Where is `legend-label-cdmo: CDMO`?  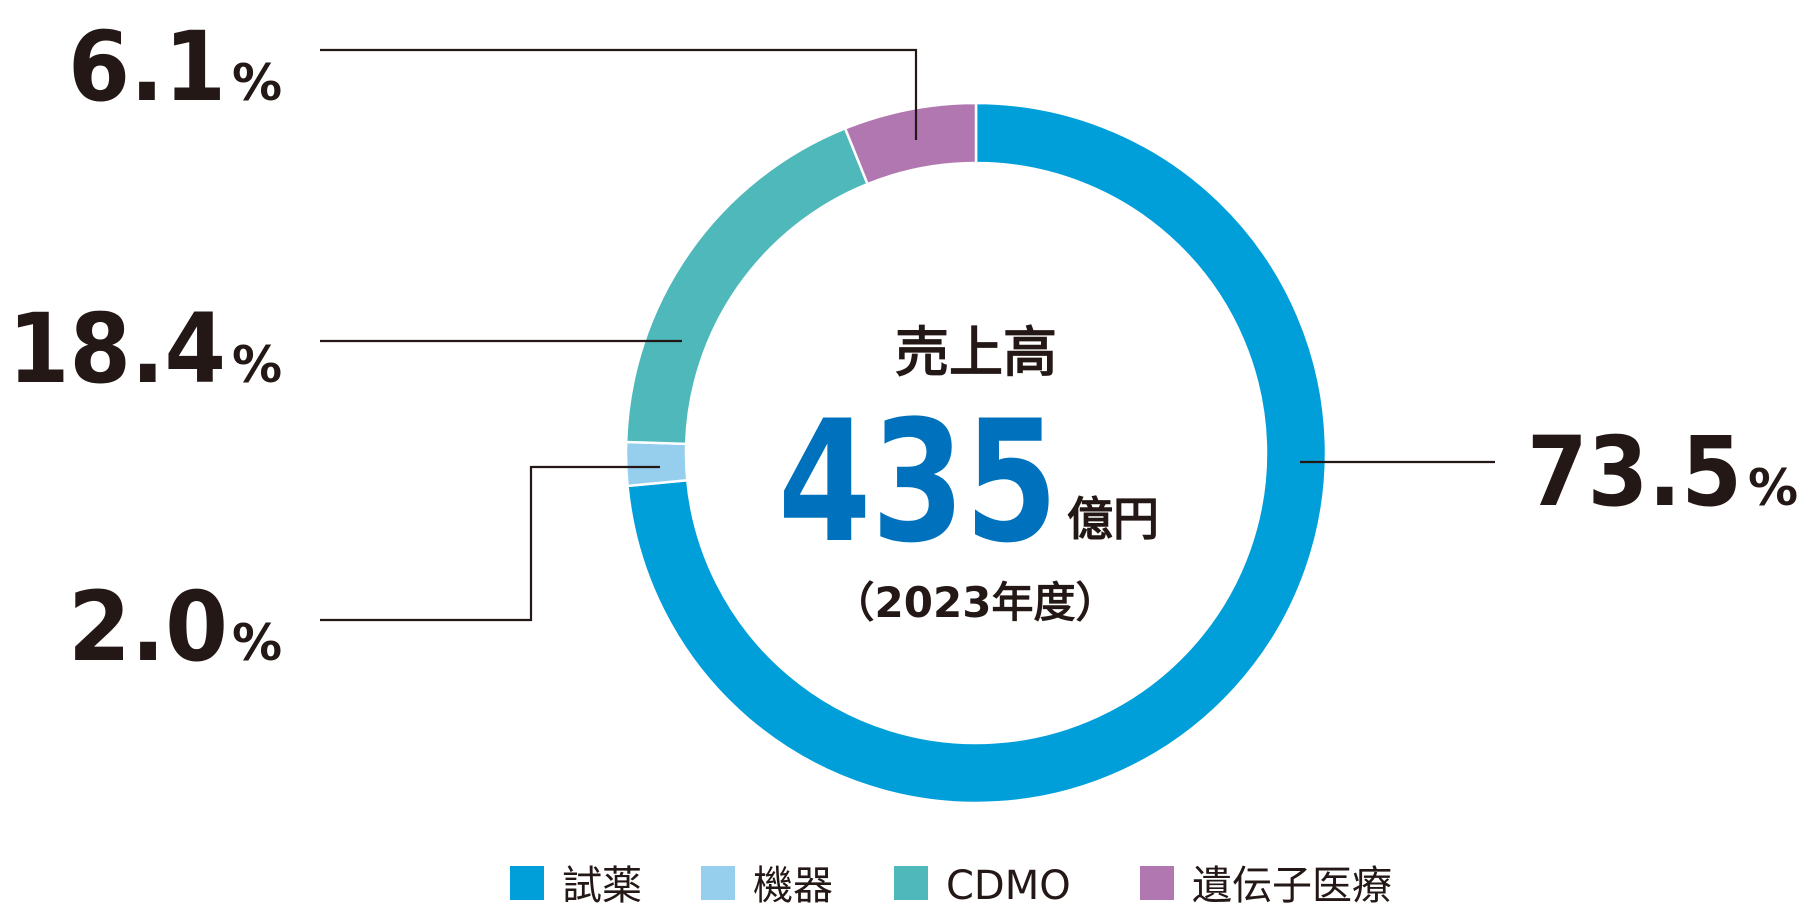
legend-label-cdmo: CDMO is located at coordinates (1008, 886).